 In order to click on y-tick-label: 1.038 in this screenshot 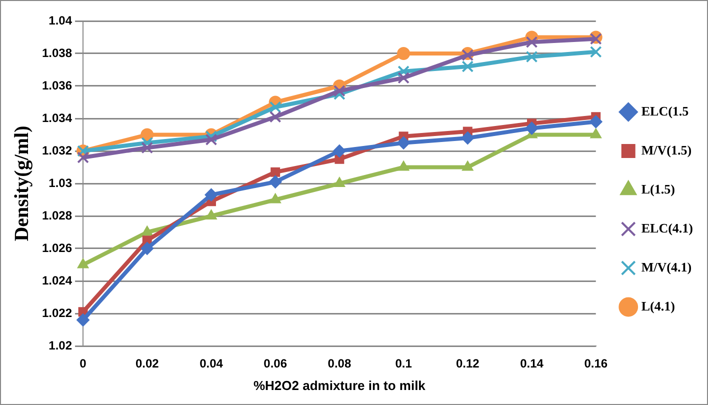, I will do `click(57, 53)`.